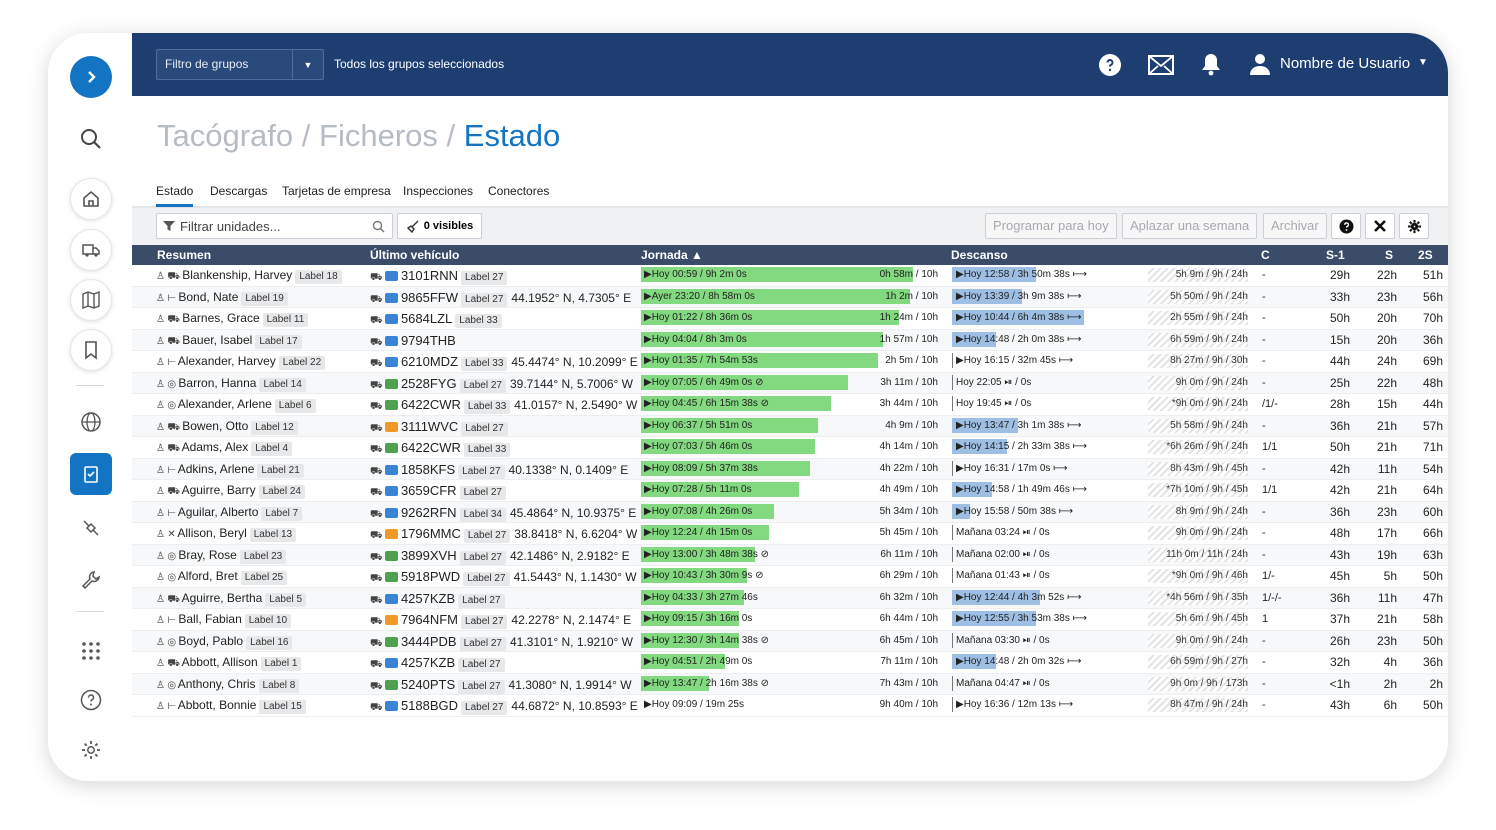 The image size is (1496, 830). What do you see at coordinates (210, 619) in the screenshot?
I see `driver-name: Ball, Fabian` at bounding box center [210, 619].